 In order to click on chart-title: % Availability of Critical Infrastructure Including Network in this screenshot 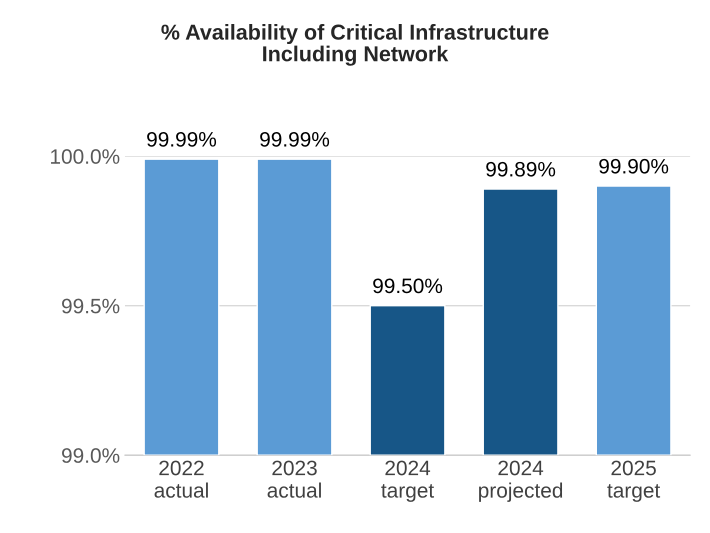, I will do `click(354, 45)`.